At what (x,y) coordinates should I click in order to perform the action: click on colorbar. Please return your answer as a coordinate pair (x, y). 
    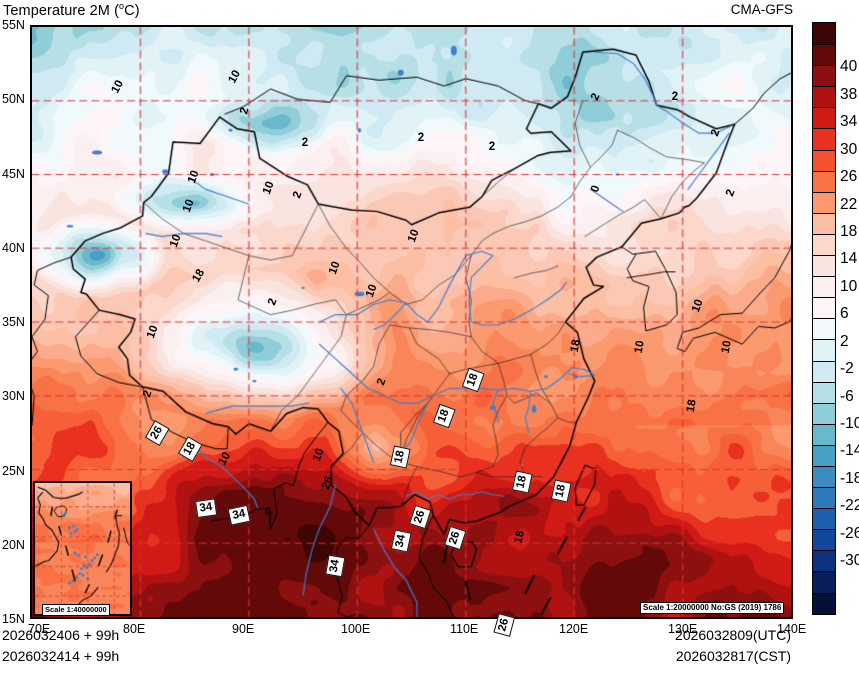
    Looking at the image, I should click on (824, 318).